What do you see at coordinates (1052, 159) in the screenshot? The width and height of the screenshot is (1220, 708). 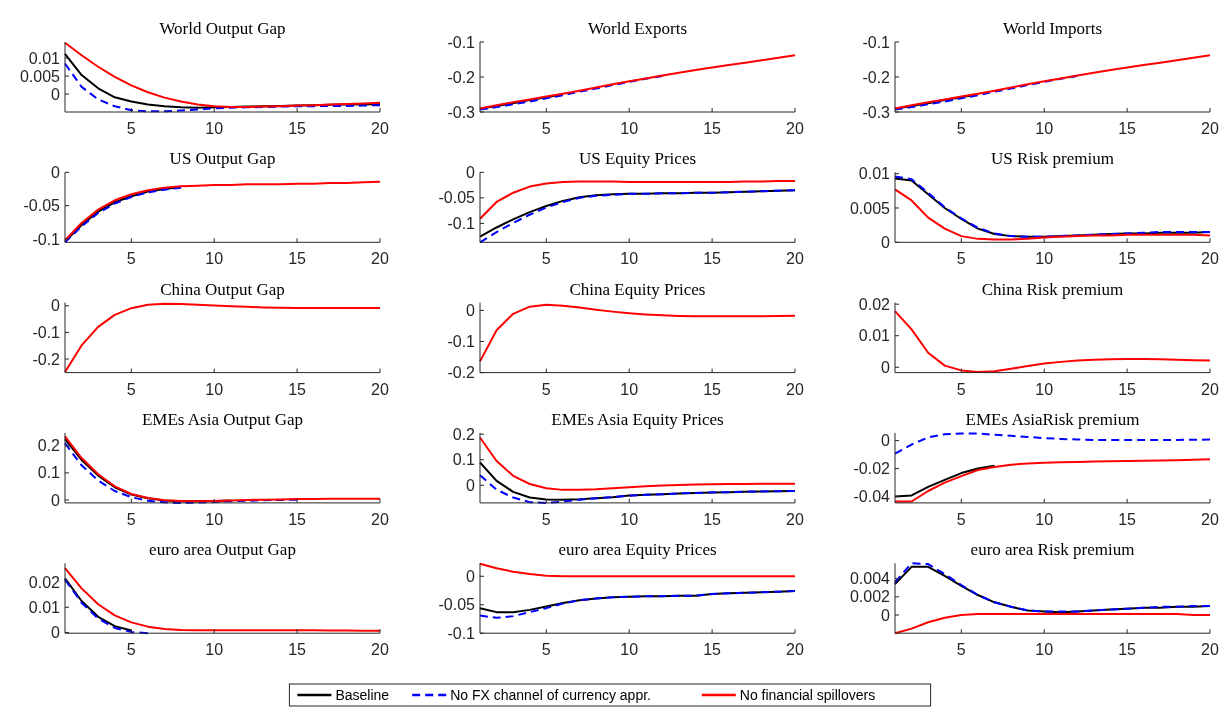 I see `chart-title: US Risk premium` at bounding box center [1052, 159].